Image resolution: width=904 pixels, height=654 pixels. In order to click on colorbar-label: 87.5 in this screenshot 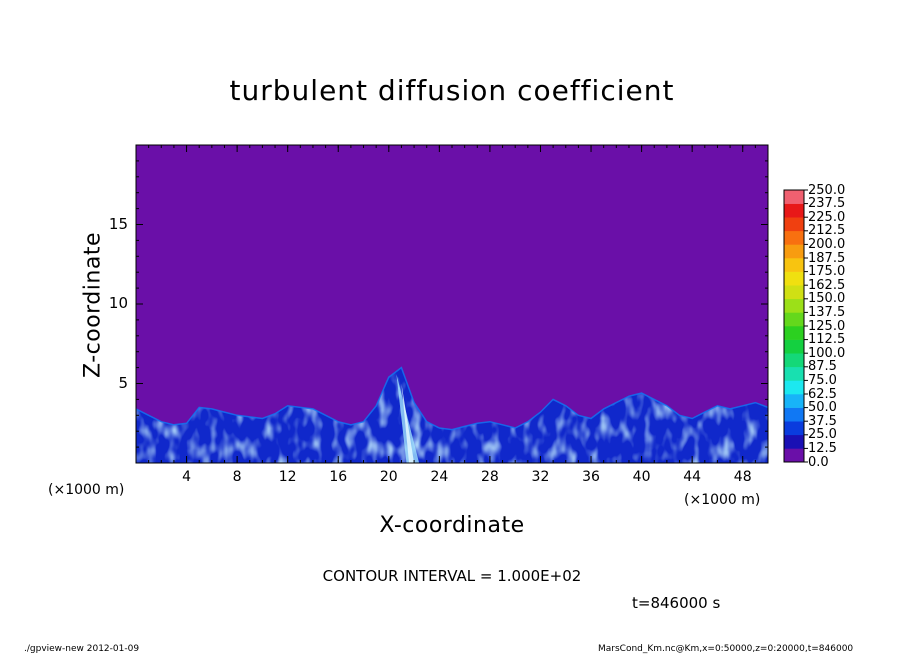, I will do `click(822, 367)`.